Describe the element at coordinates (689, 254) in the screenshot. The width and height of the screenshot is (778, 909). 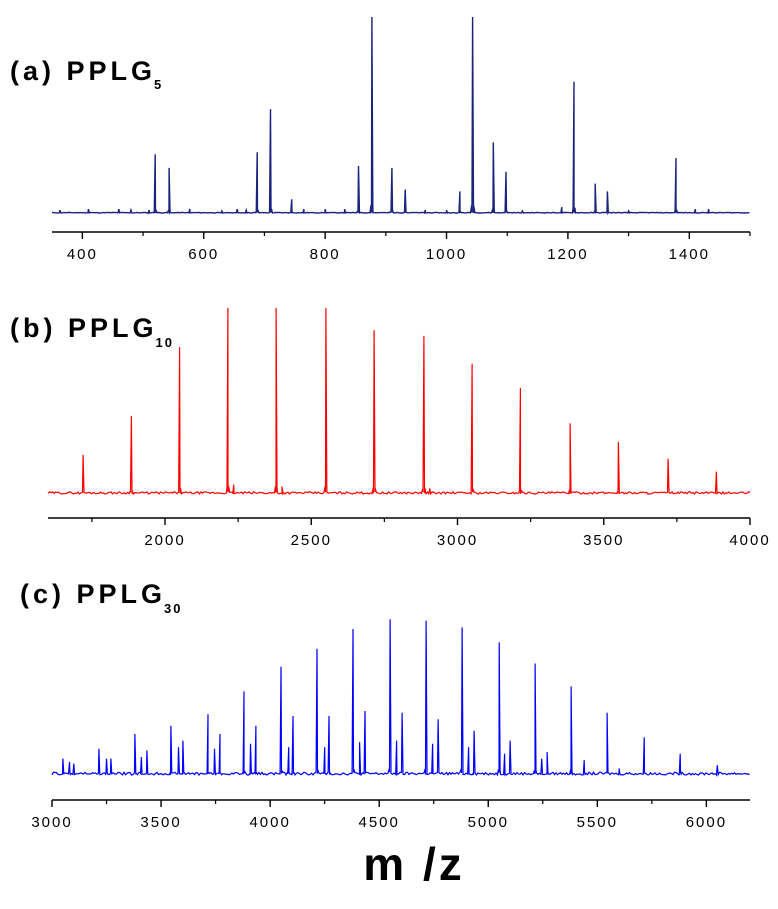
I see `tick-label: 1400` at that location.